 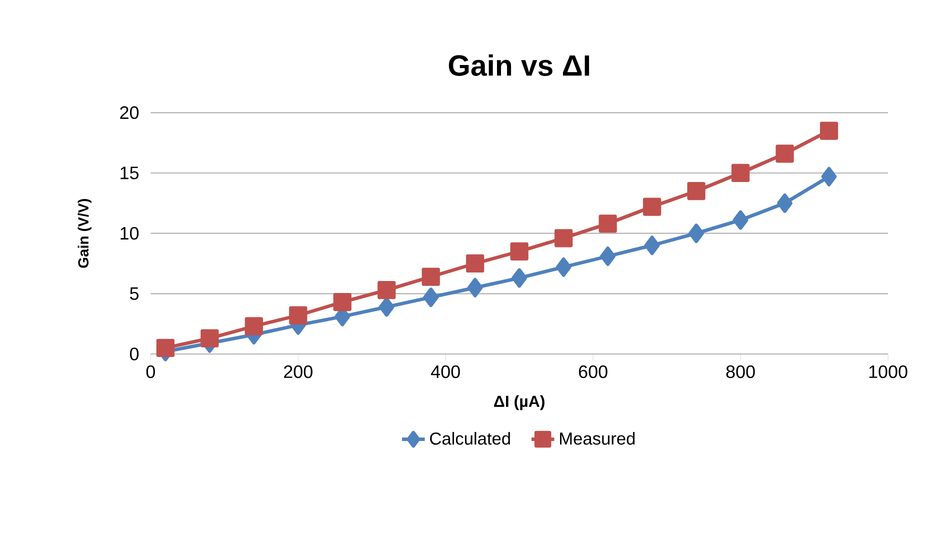 I want to click on x-tick-label: 800, so click(x=740, y=371).